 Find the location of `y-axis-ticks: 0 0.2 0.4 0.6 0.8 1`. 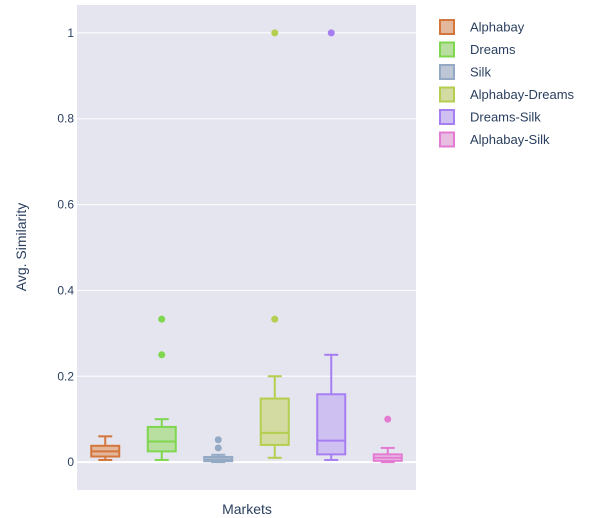

y-axis-ticks: 0 0.2 0.4 0.6 0.8 1 is located at coordinates (65, 247).